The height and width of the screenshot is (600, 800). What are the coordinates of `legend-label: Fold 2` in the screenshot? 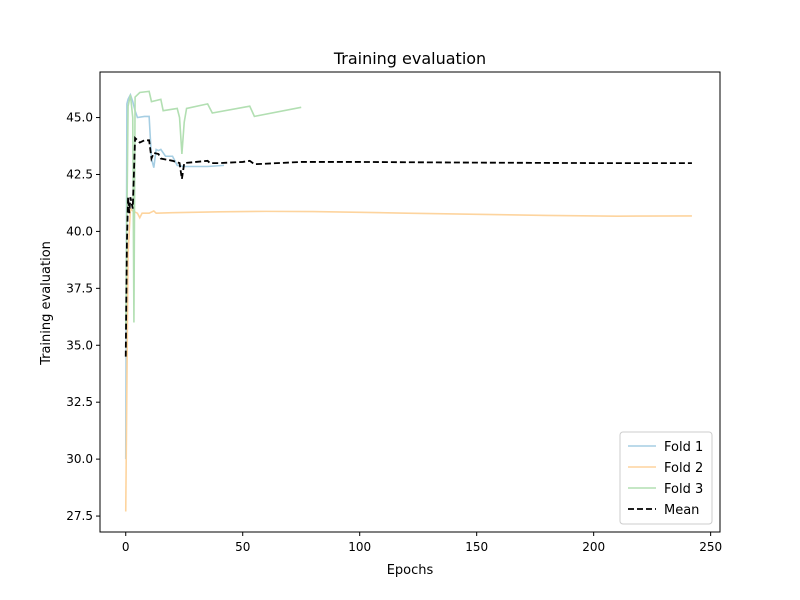 It's located at (683, 468).